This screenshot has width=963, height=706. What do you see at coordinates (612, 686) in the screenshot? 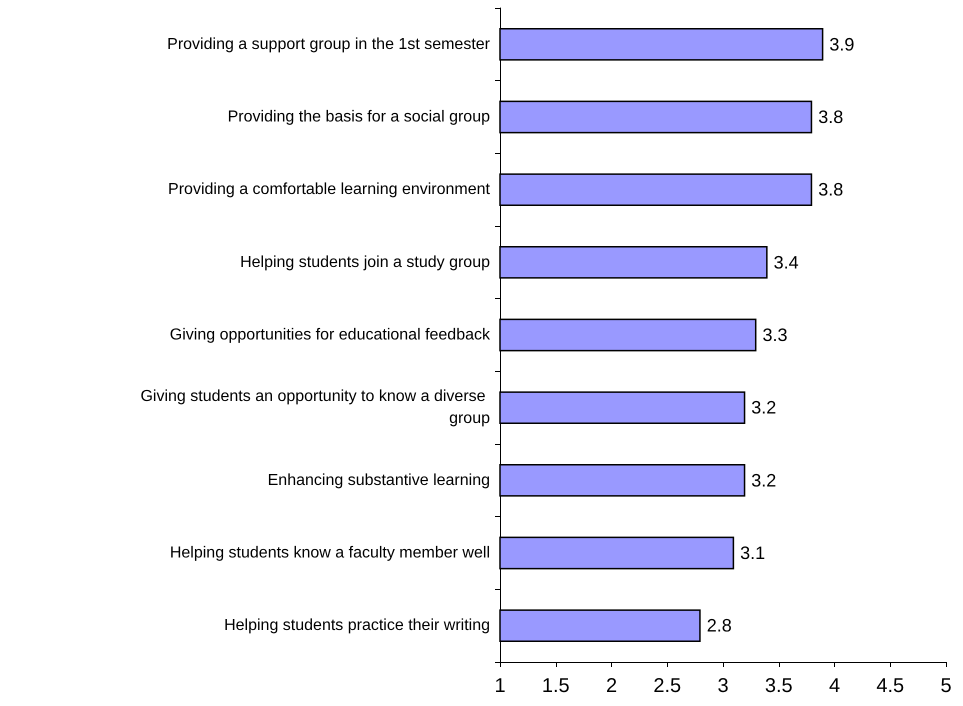
I see `x-tick-label: 2` at bounding box center [612, 686].